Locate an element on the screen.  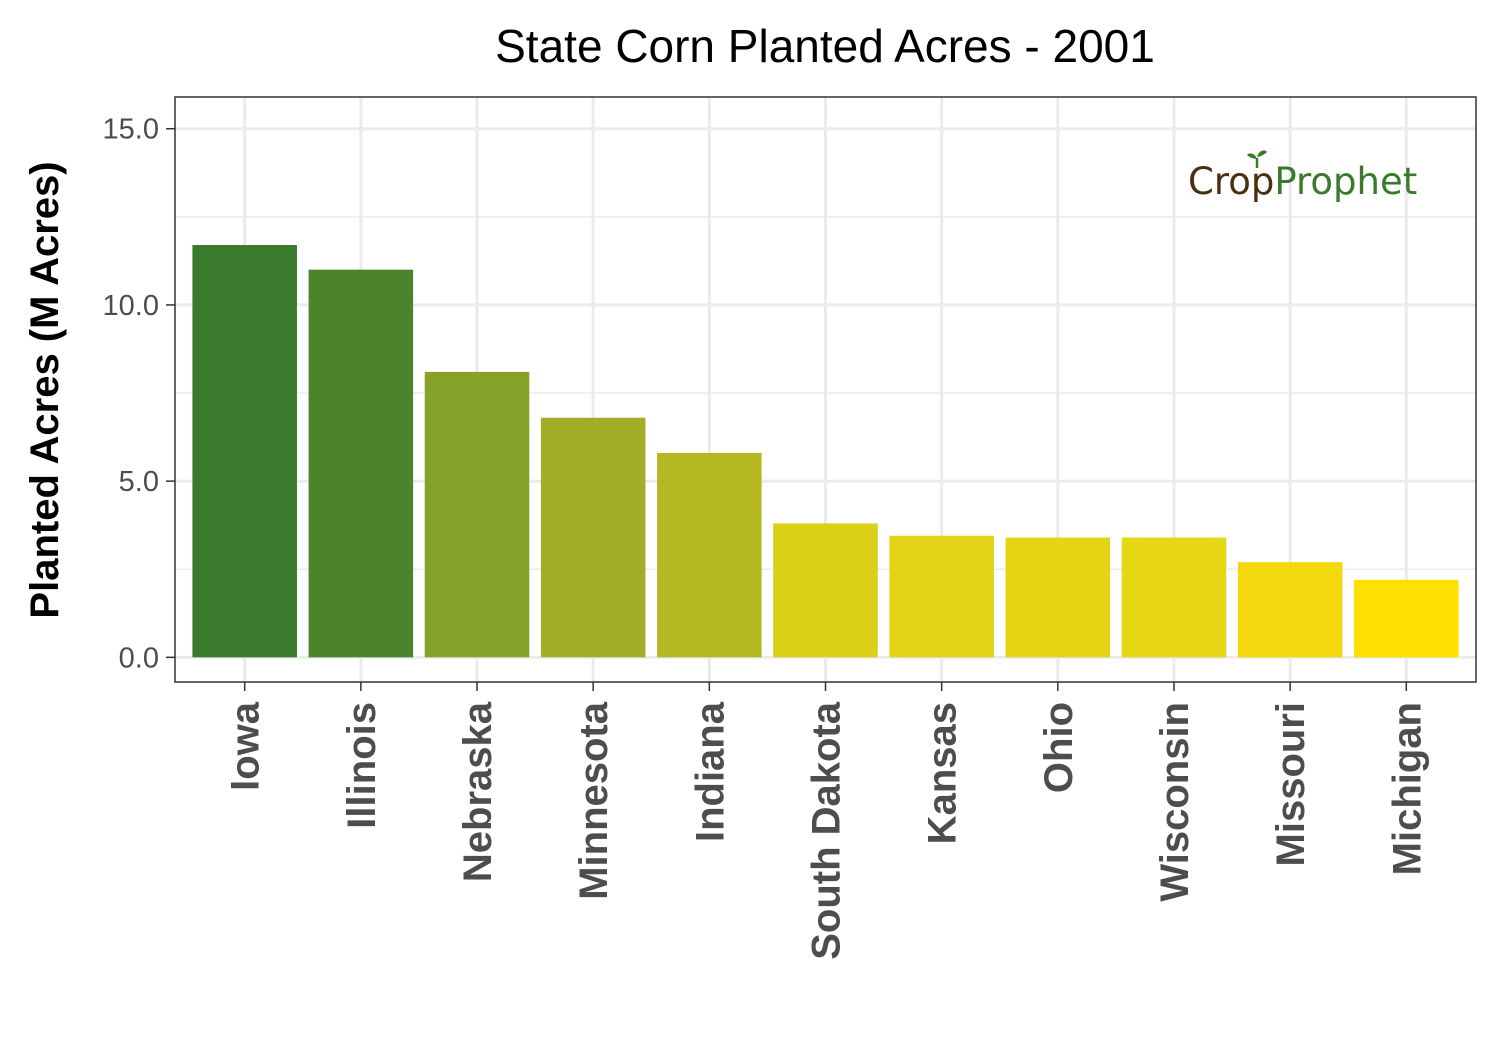
bar-south-dakota is located at coordinates (825, 590).